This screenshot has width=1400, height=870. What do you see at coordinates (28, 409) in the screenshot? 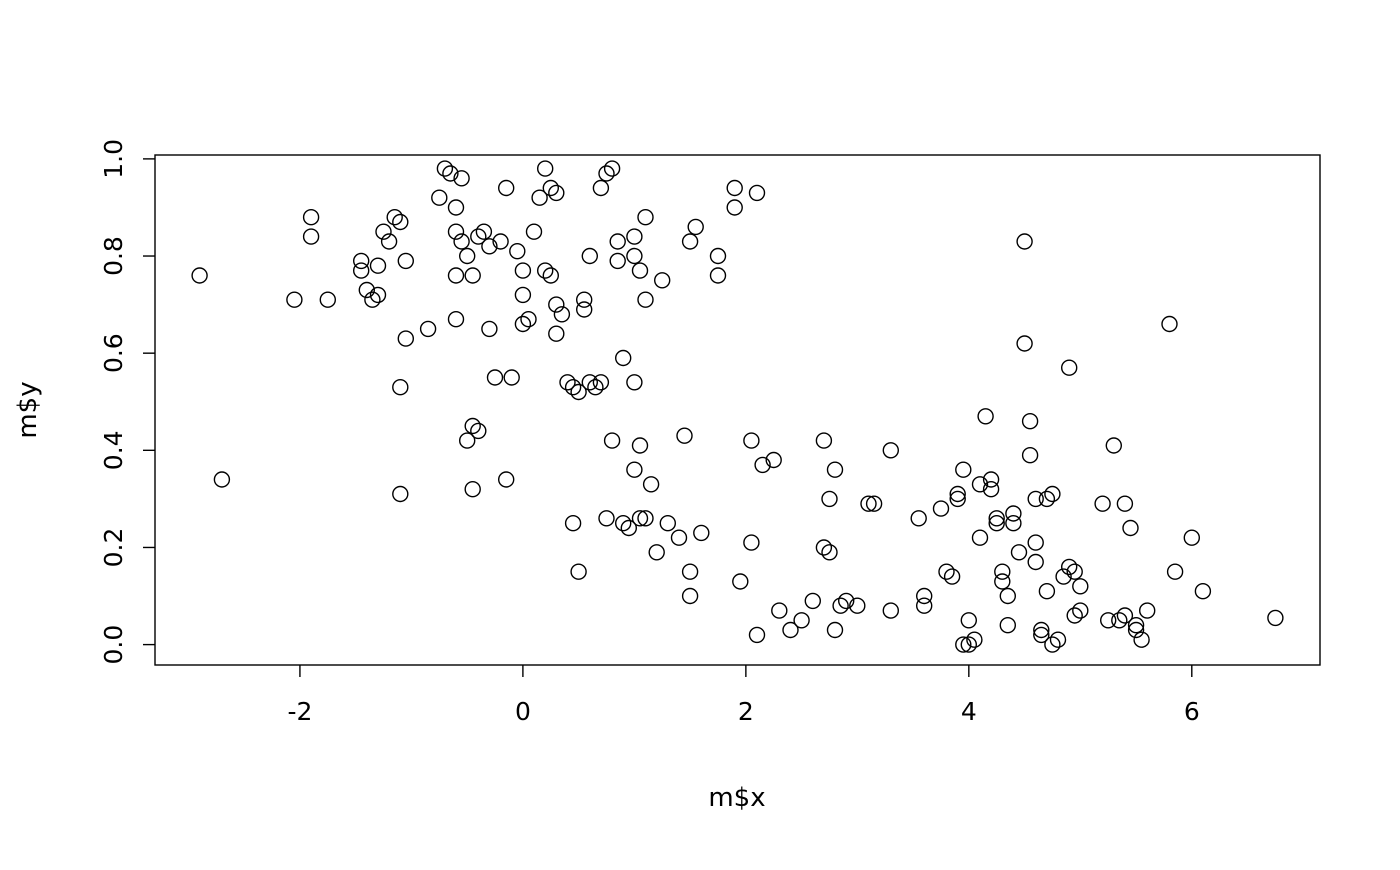
I see `y-axis-label: m$y` at bounding box center [28, 409].